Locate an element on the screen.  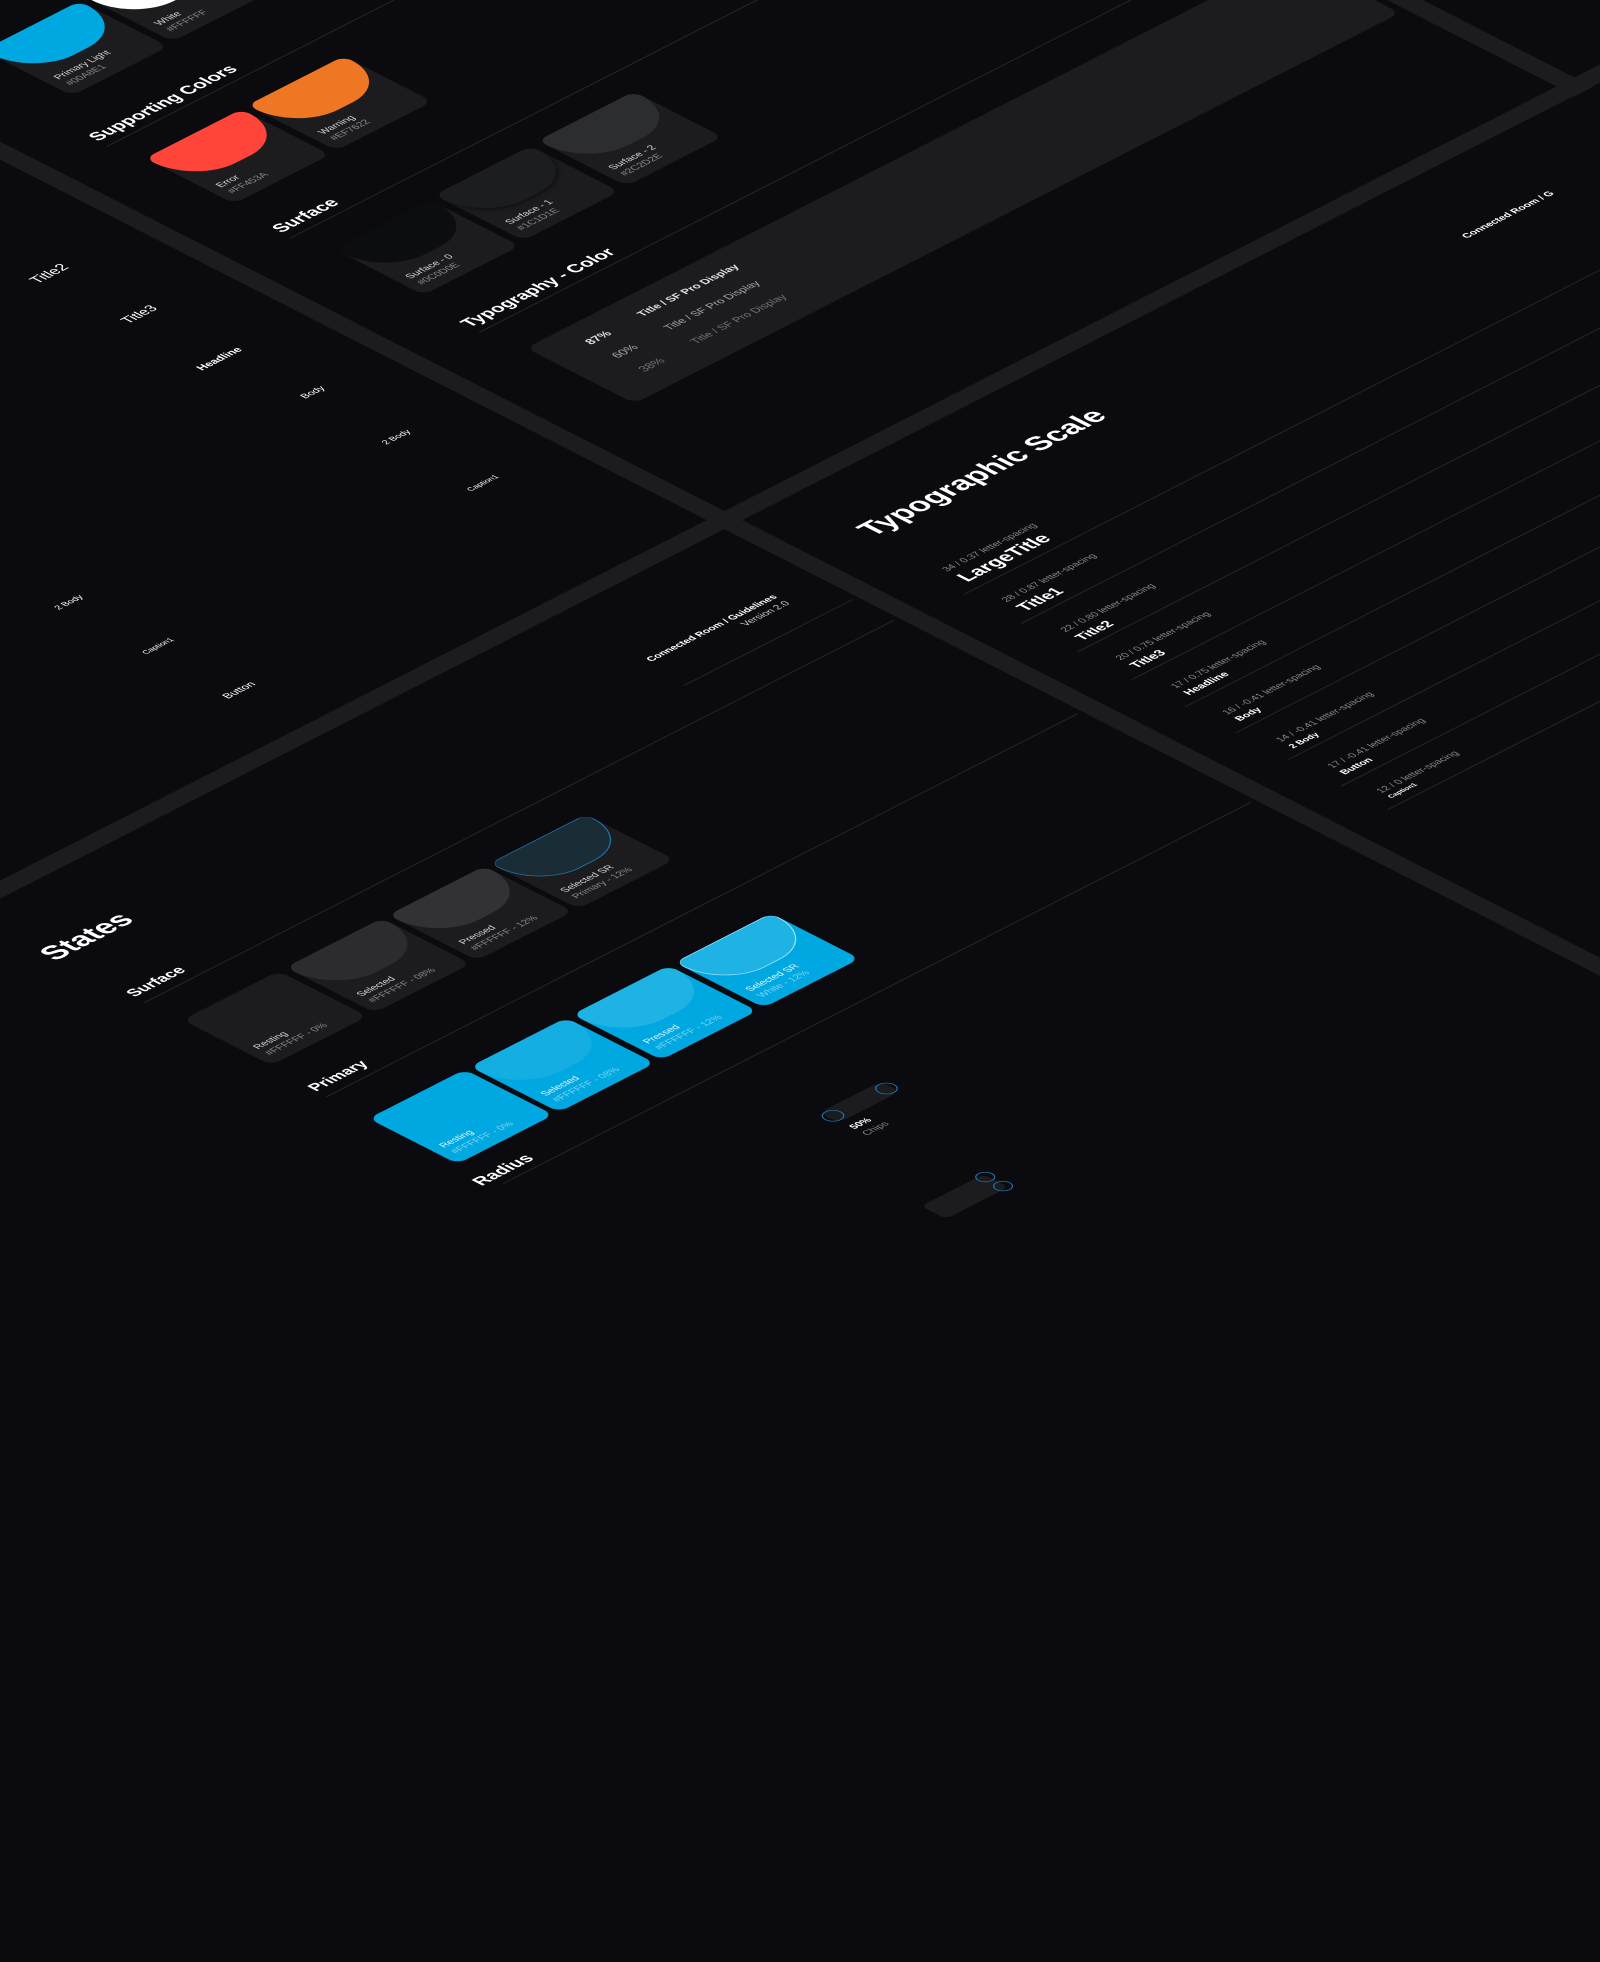
scale-spec: 17 / -0.41 letter-spacing is located at coordinates (1377, 743).